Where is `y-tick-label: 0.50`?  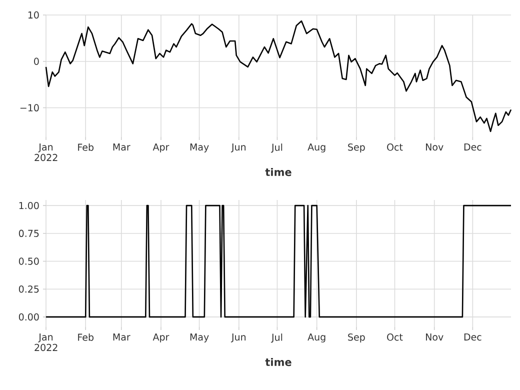 y-tick-label: 0.50 is located at coordinates (28, 261).